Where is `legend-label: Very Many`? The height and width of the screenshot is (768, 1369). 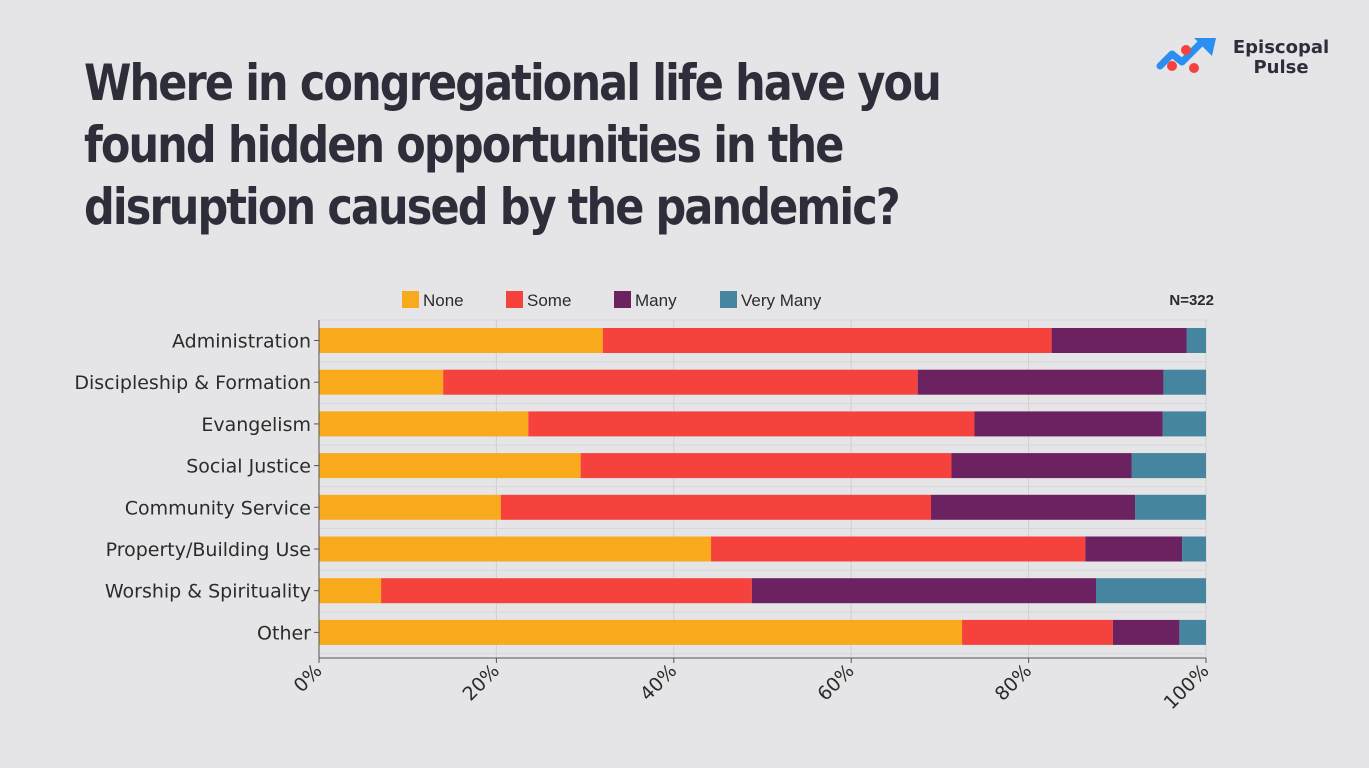 legend-label: Very Many is located at coordinates (781, 300).